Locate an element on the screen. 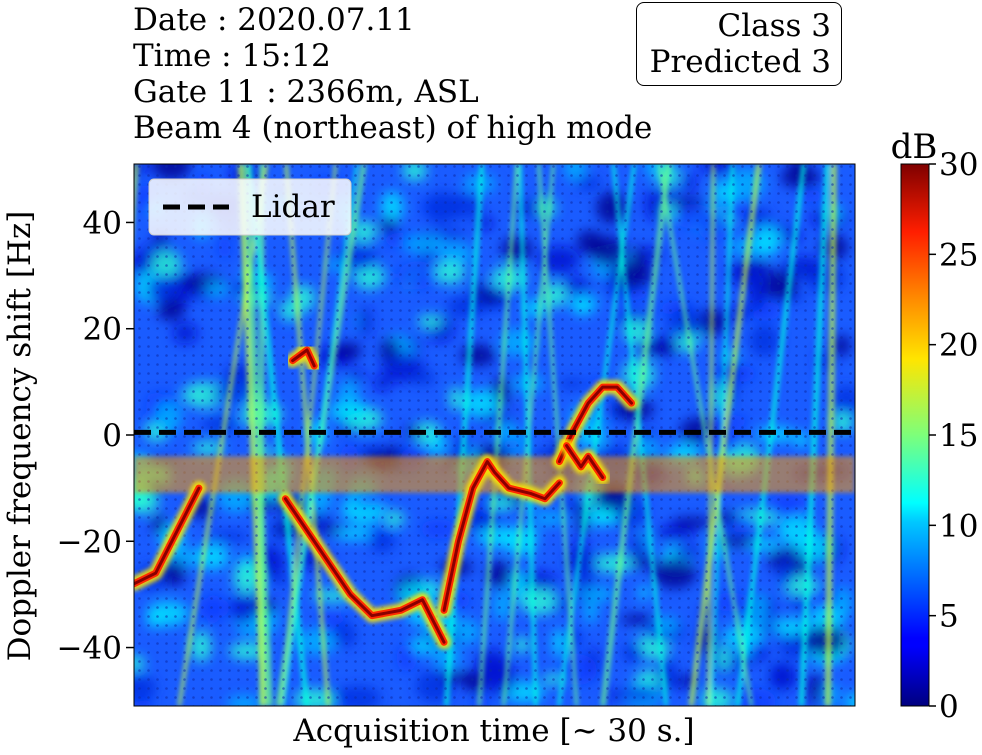 The image size is (982, 755). colorbar is located at coordinates (915, 435).